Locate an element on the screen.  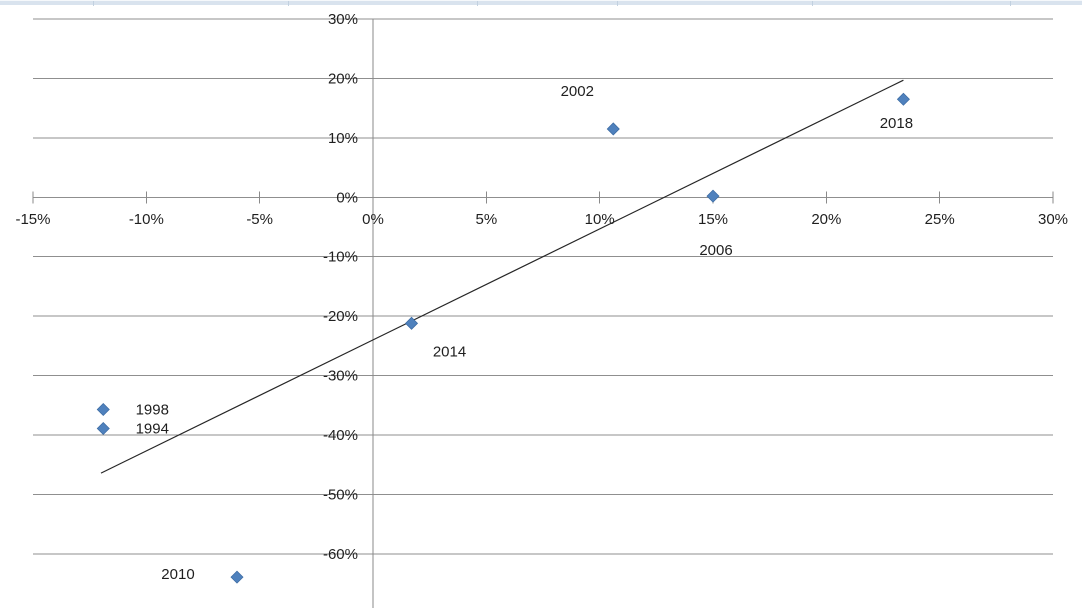
data-point-1998 is located at coordinates (103, 409).